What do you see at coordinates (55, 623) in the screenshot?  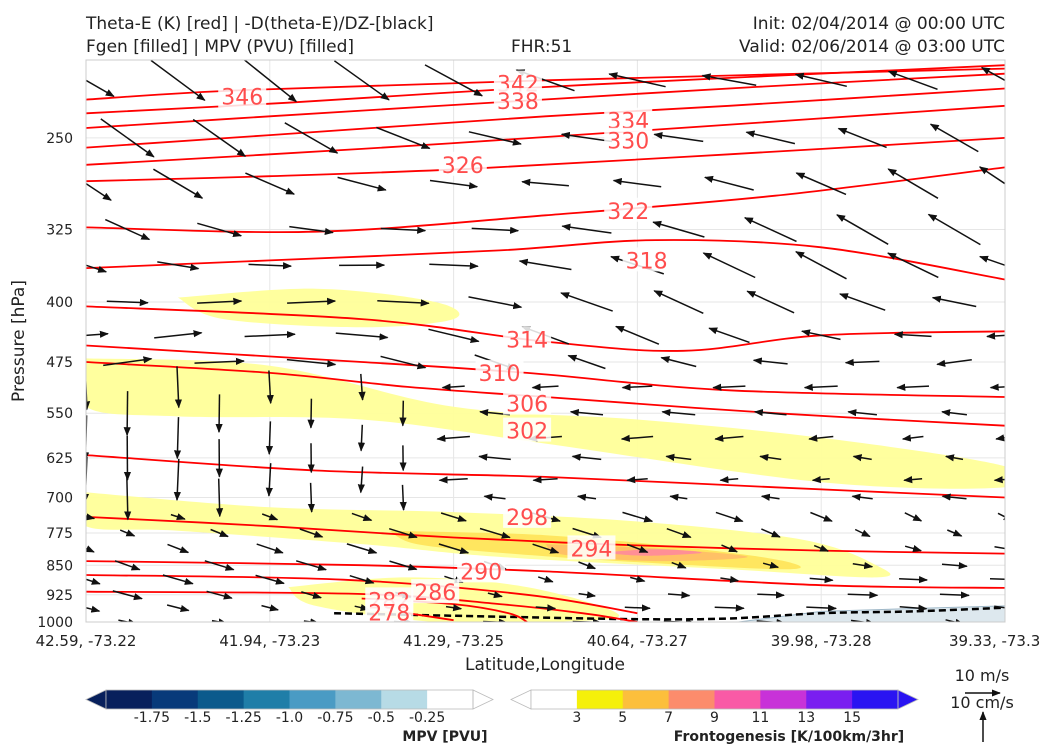 I see `y-tick-label: 1000` at bounding box center [55, 623].